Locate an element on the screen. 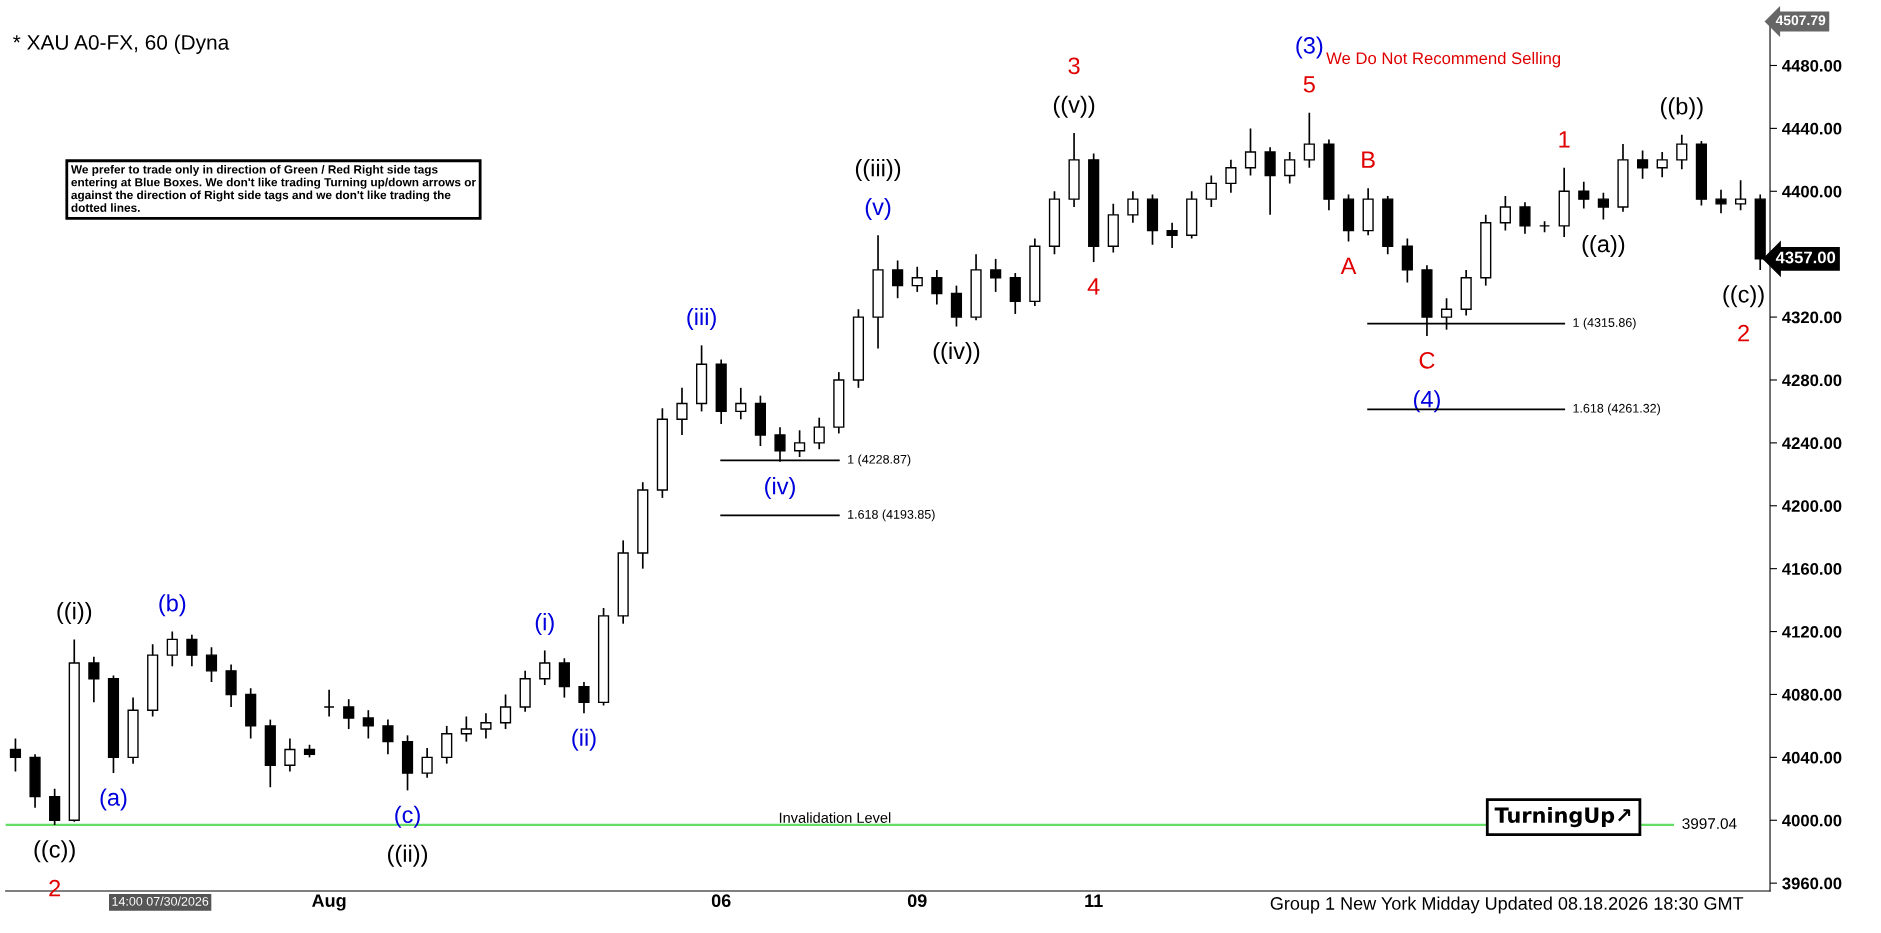 Image resolution: width=1881 pixels, height=933 pixels. annotation: (ii) is located at coordinates (584, 739).